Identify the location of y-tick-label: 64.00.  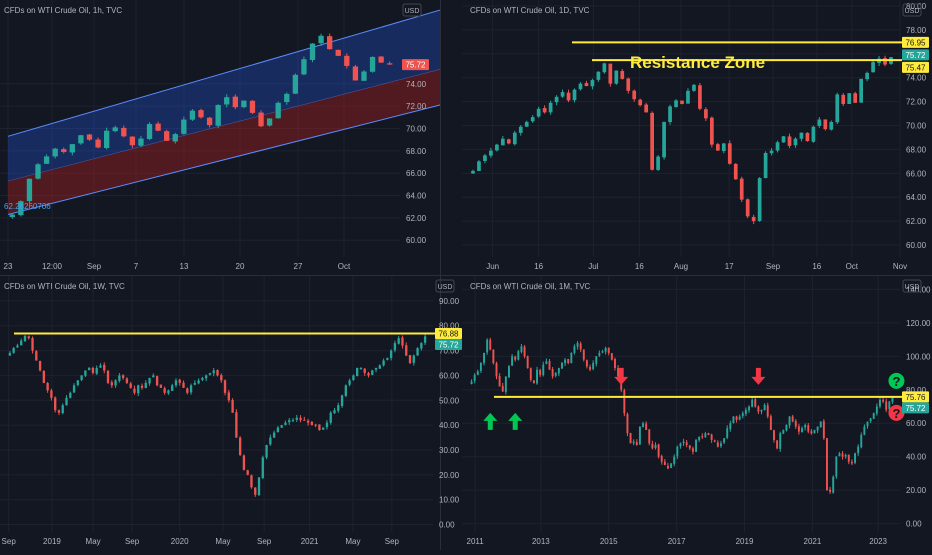
(916, 197).